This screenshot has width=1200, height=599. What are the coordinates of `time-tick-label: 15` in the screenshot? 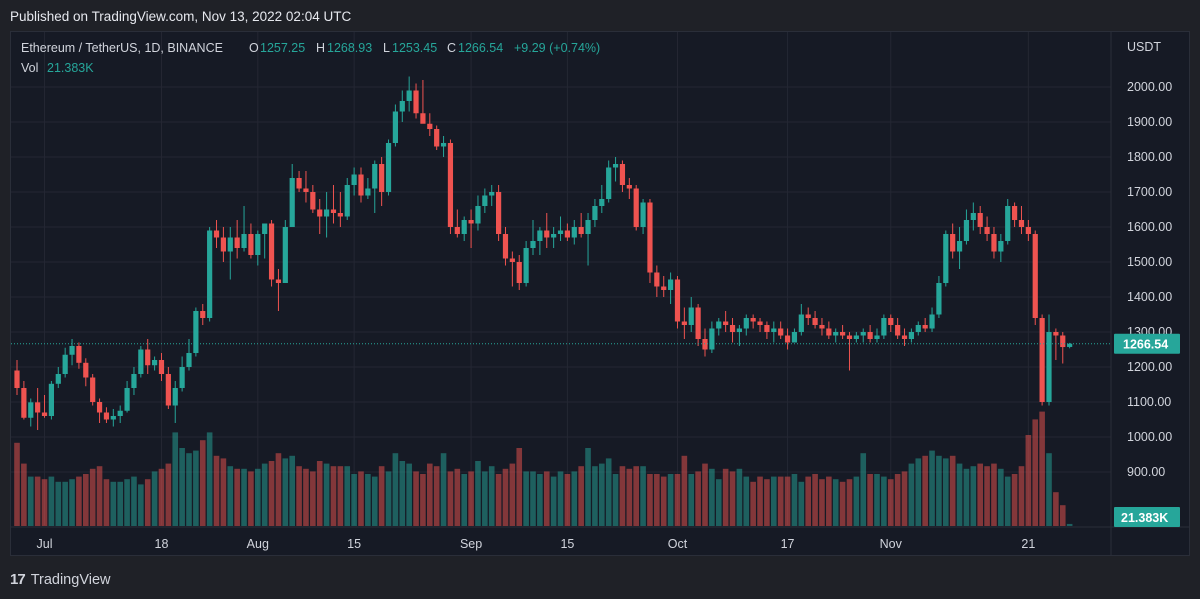 It's located at (567, 544).